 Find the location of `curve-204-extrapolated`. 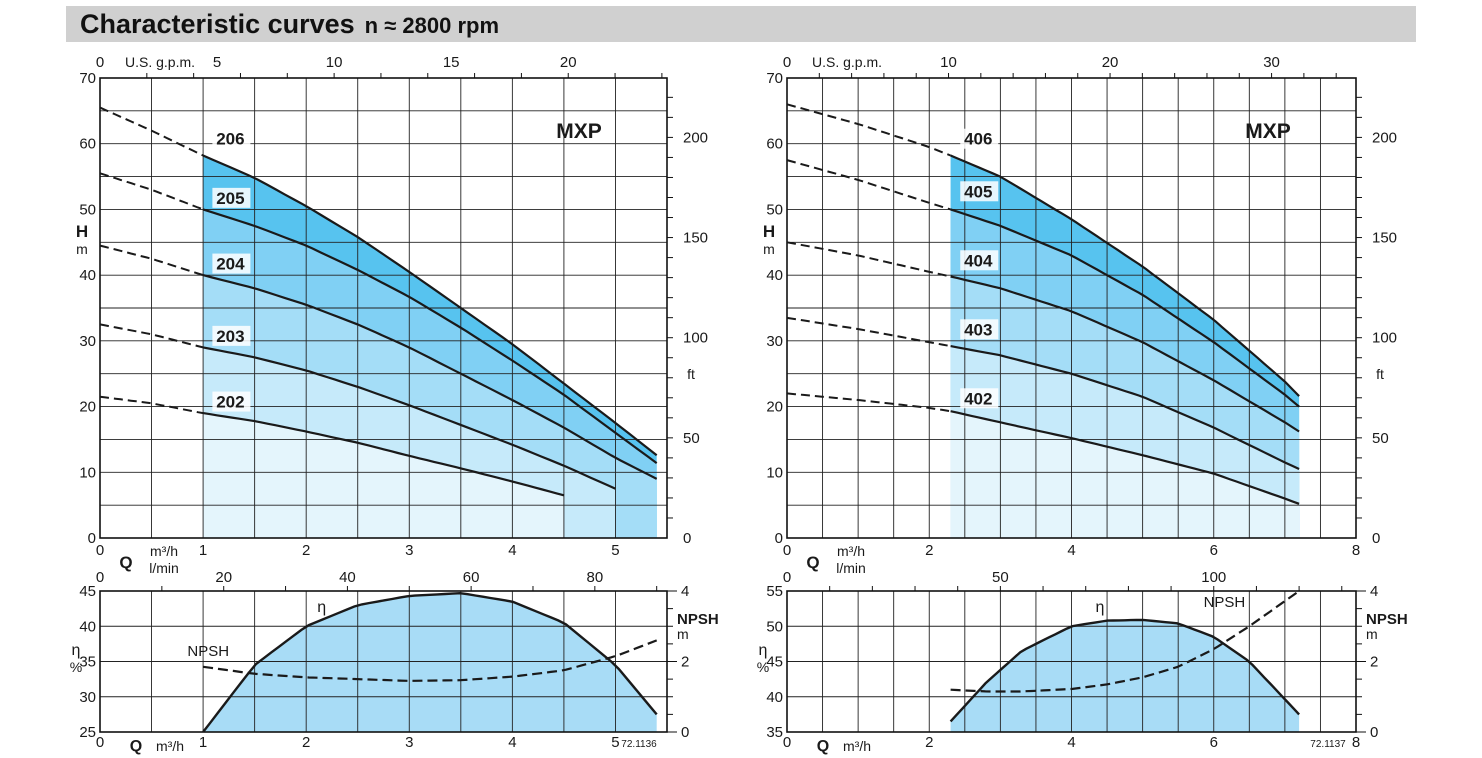

curve-204-extrapolated is located at coordinates (151, 260).